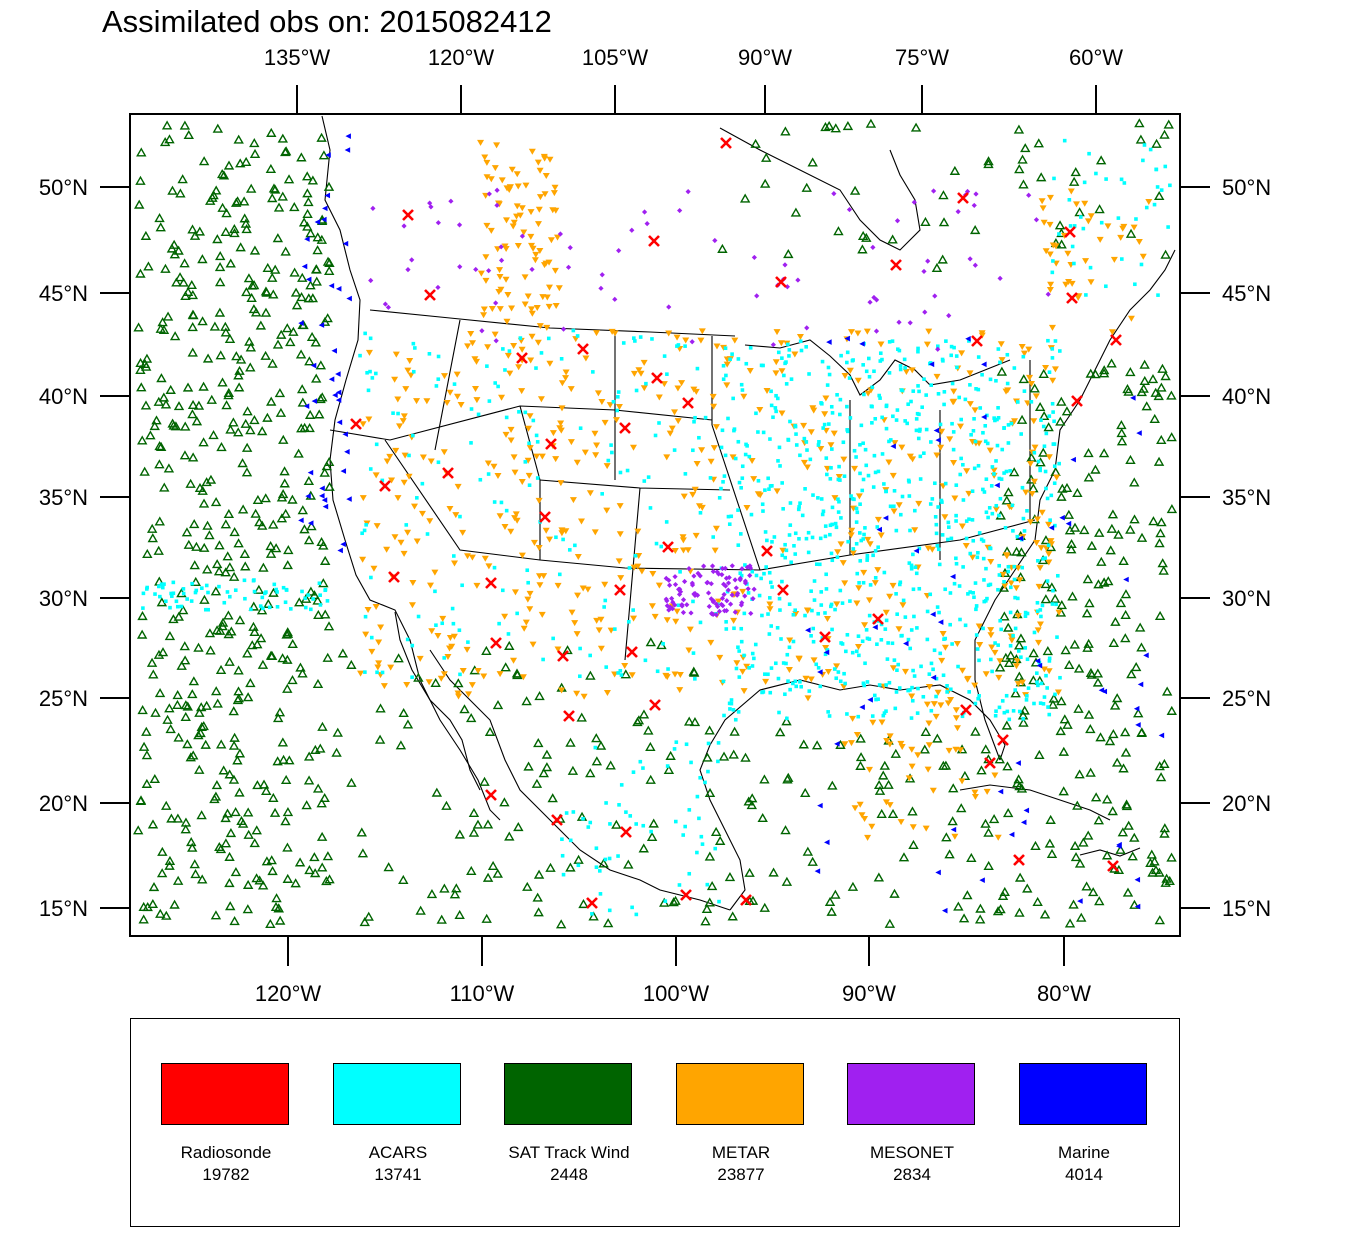 The width and height of the screenshot is (1350, 1250). I want to click on radiosonde-marker, so click(563, 656).